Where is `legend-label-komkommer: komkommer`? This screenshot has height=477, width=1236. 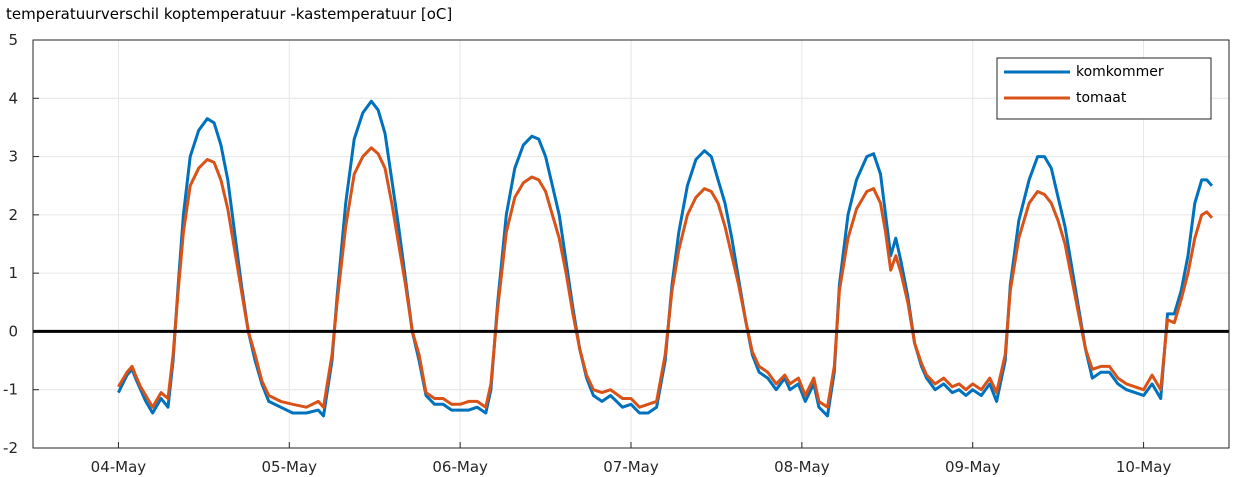 legend-label-komkommer: komkommer is located at coordinates (1120, 72).